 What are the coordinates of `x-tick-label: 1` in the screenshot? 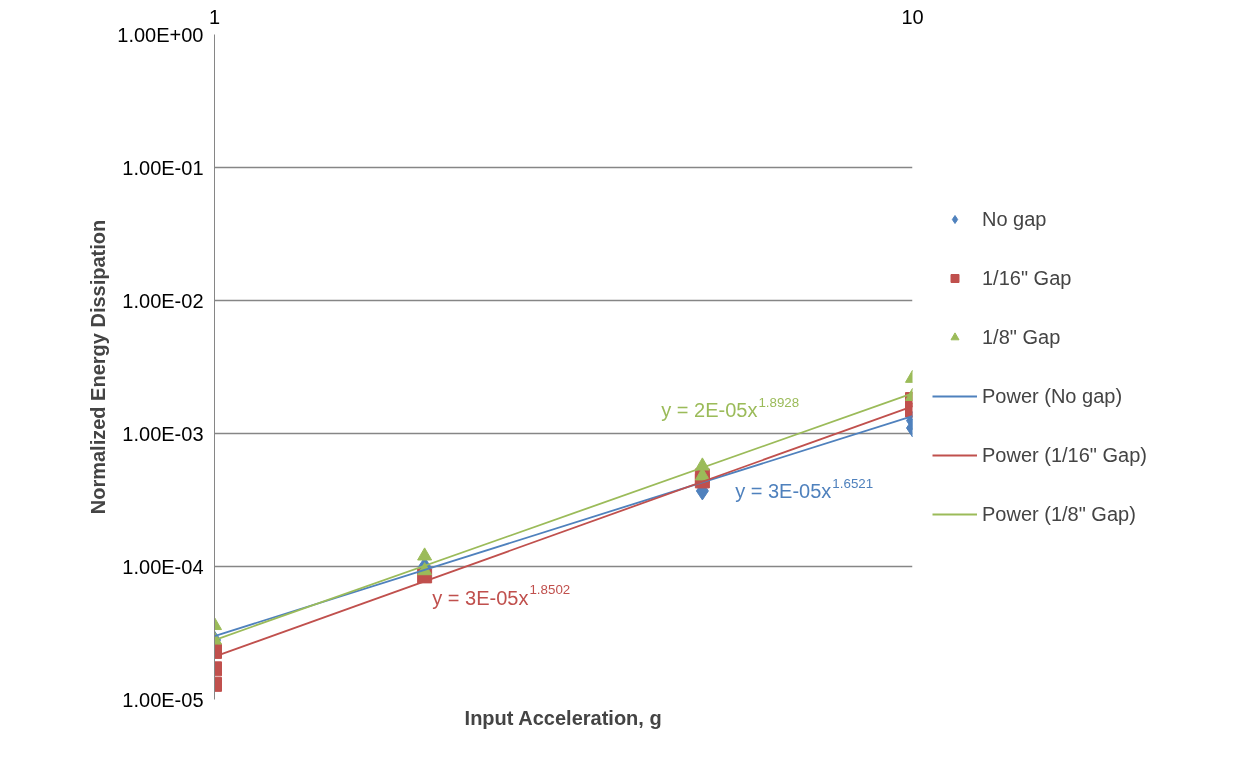 It's located at (214, 16).